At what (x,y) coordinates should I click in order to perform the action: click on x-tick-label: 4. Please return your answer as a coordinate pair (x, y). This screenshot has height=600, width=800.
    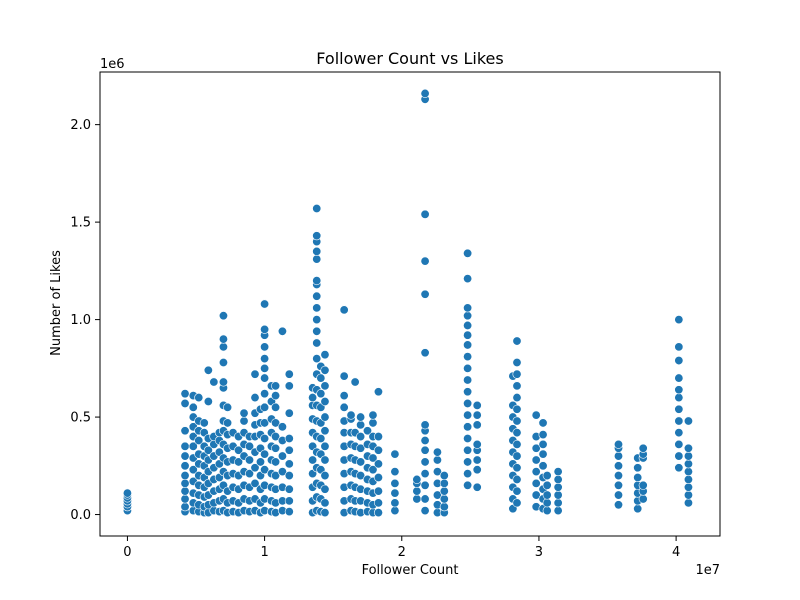
    Looking at the image, I should click on (676, 552).